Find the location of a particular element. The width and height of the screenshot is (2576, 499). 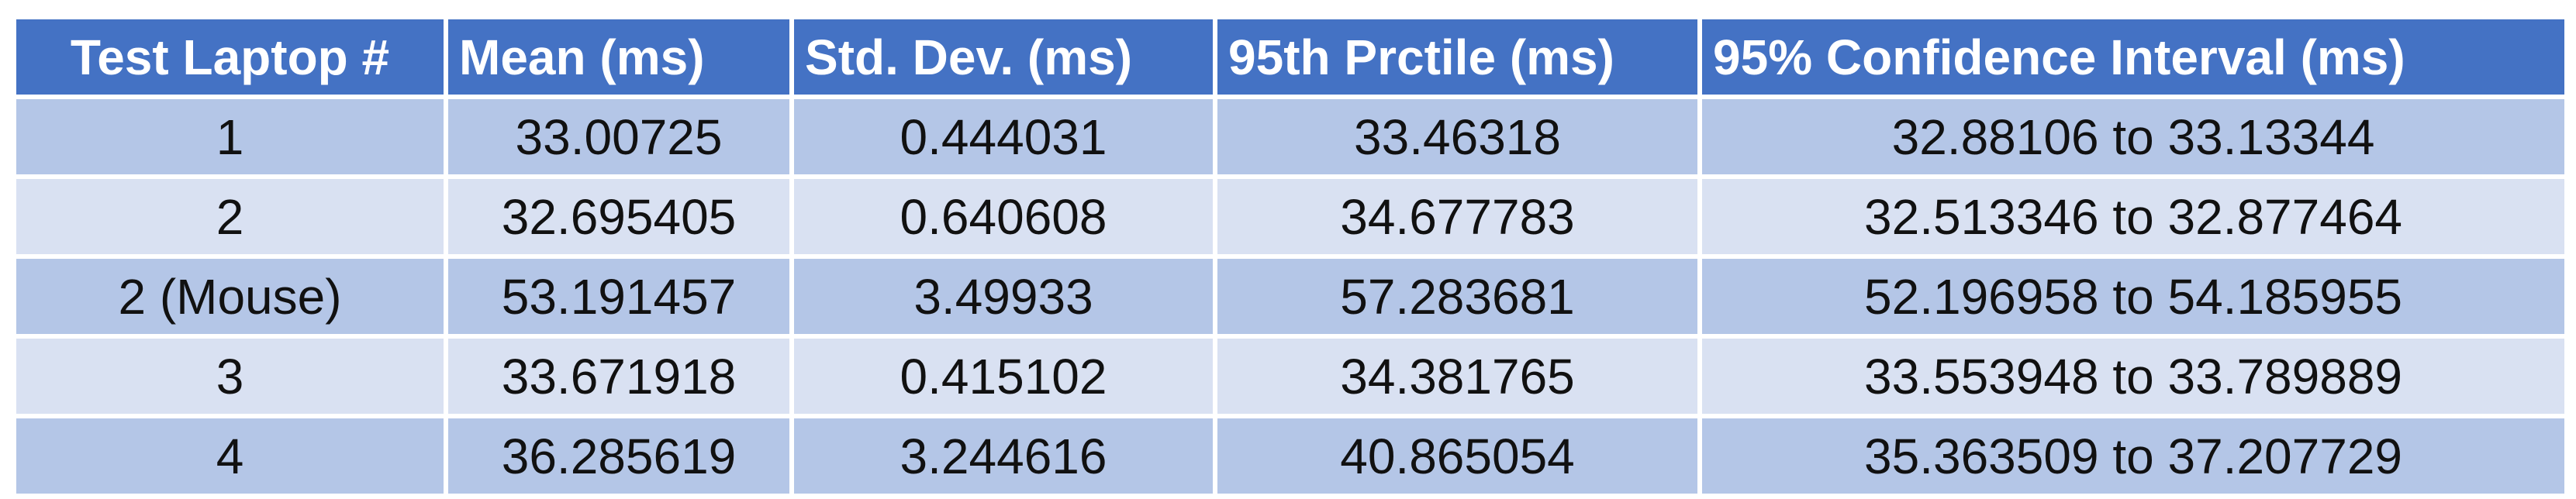

cell-std-dev: 0.415102 is located at coordinates (1003, 376).